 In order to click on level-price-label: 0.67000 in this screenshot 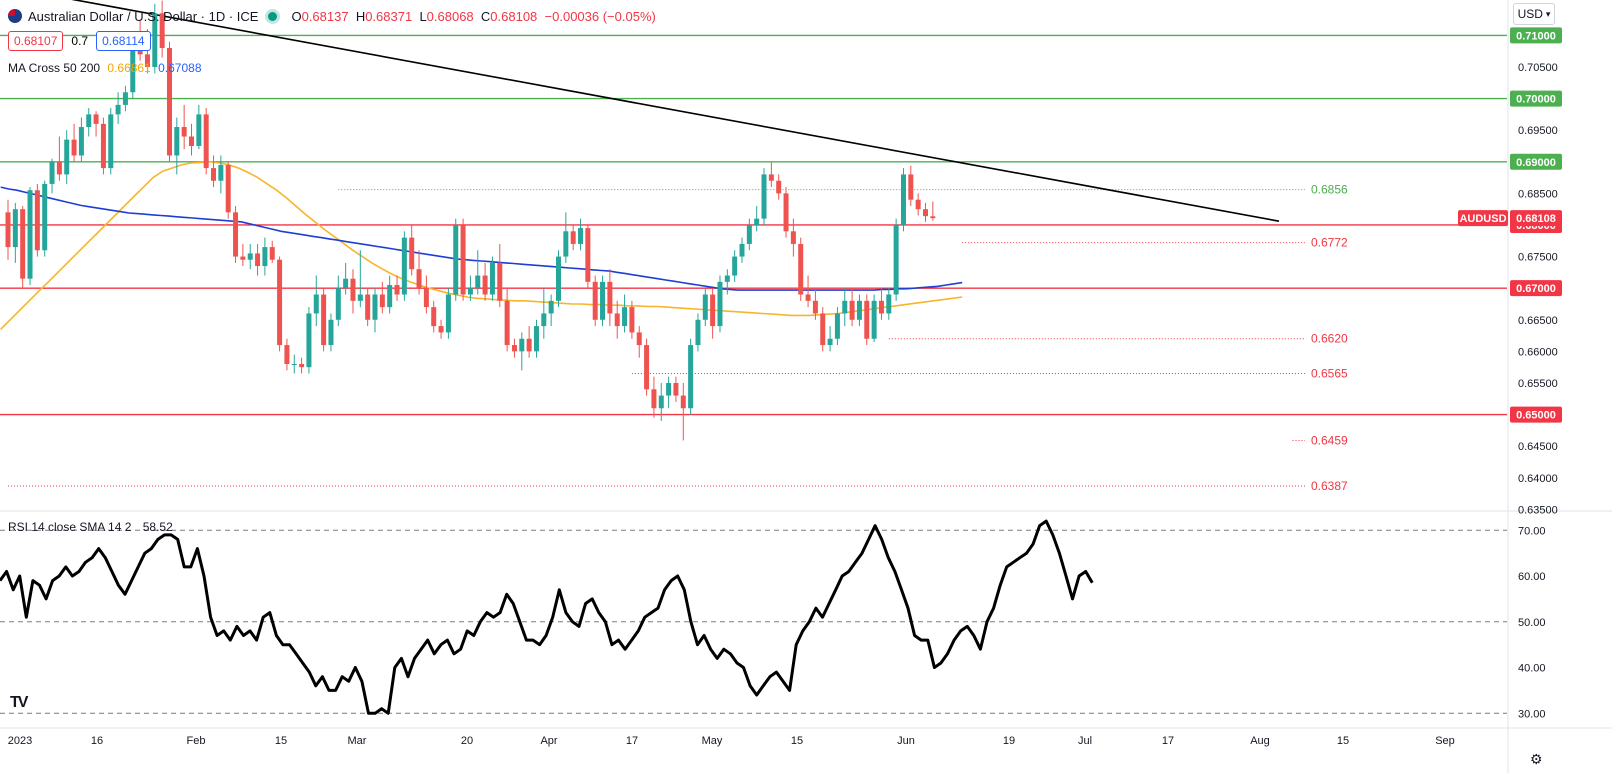, I will do `click(1536, 289)`.